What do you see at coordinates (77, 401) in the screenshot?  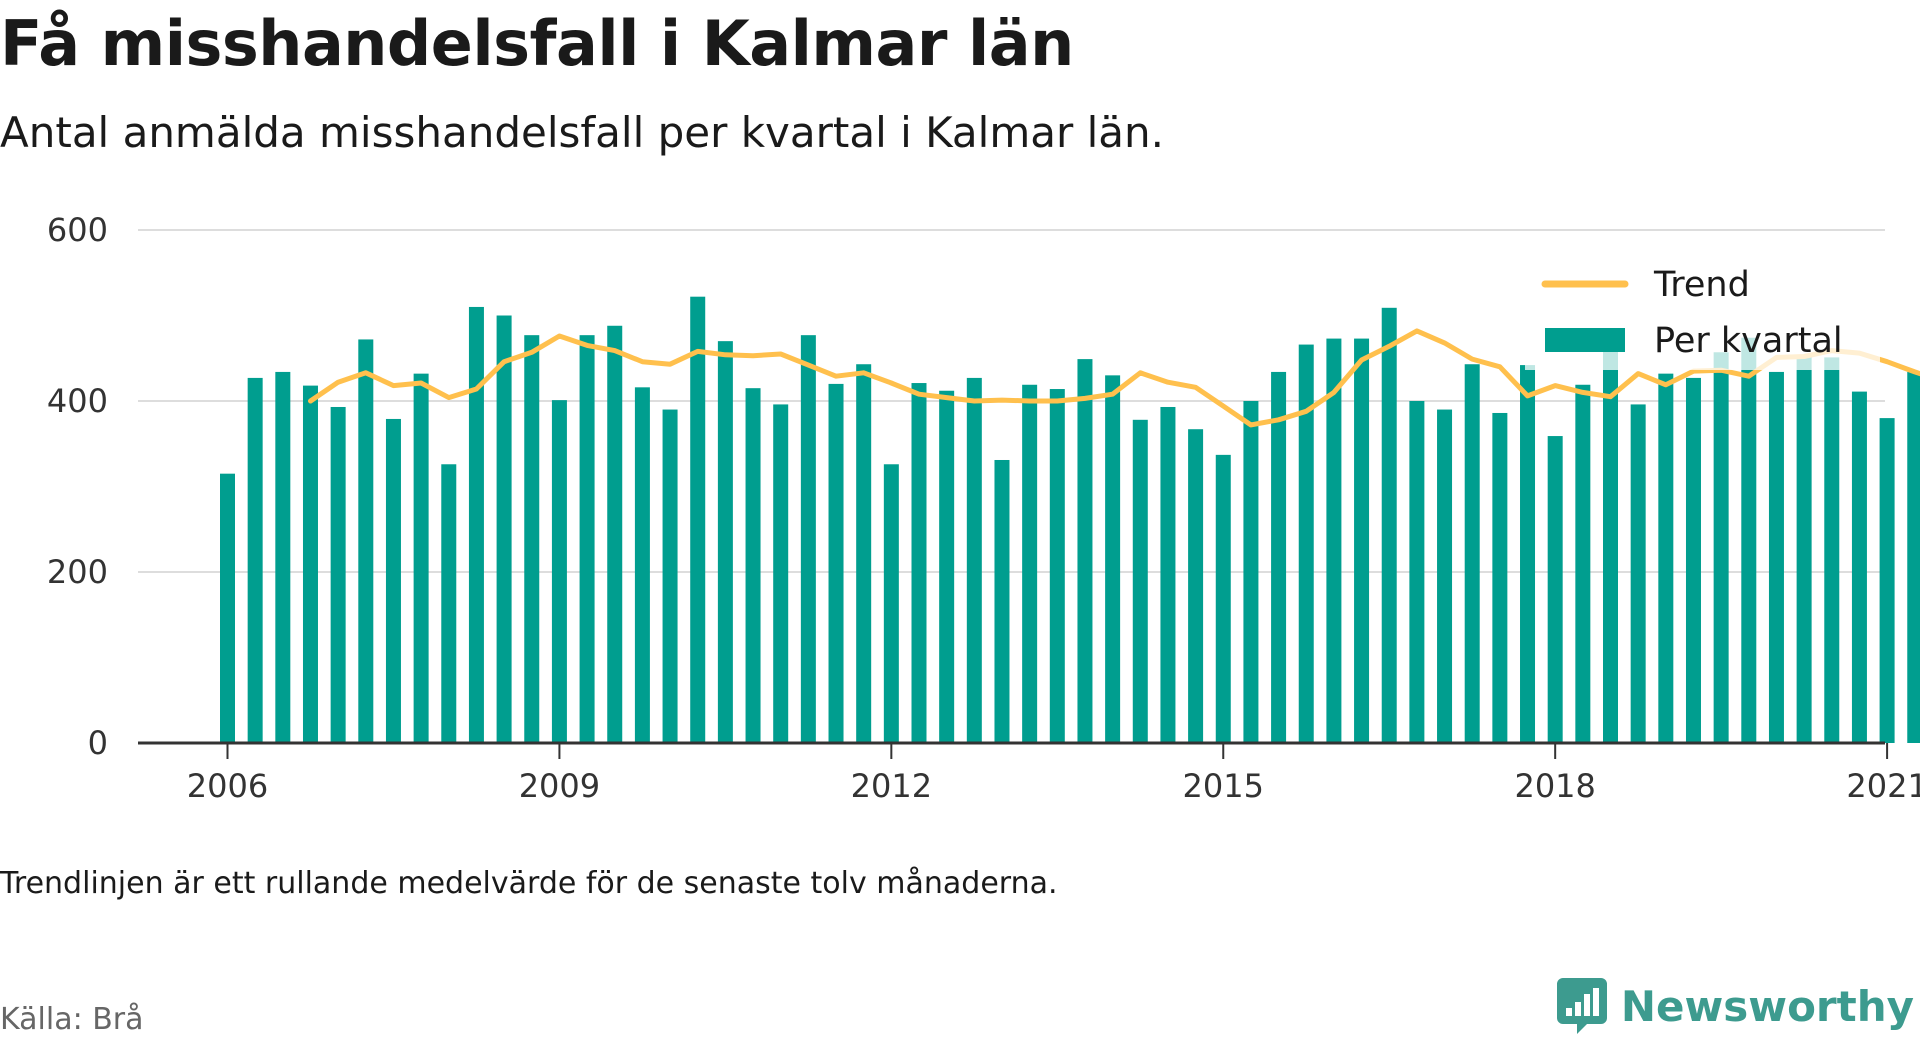 I see `y-tick-label: 400` at bounding box center [77, 401].